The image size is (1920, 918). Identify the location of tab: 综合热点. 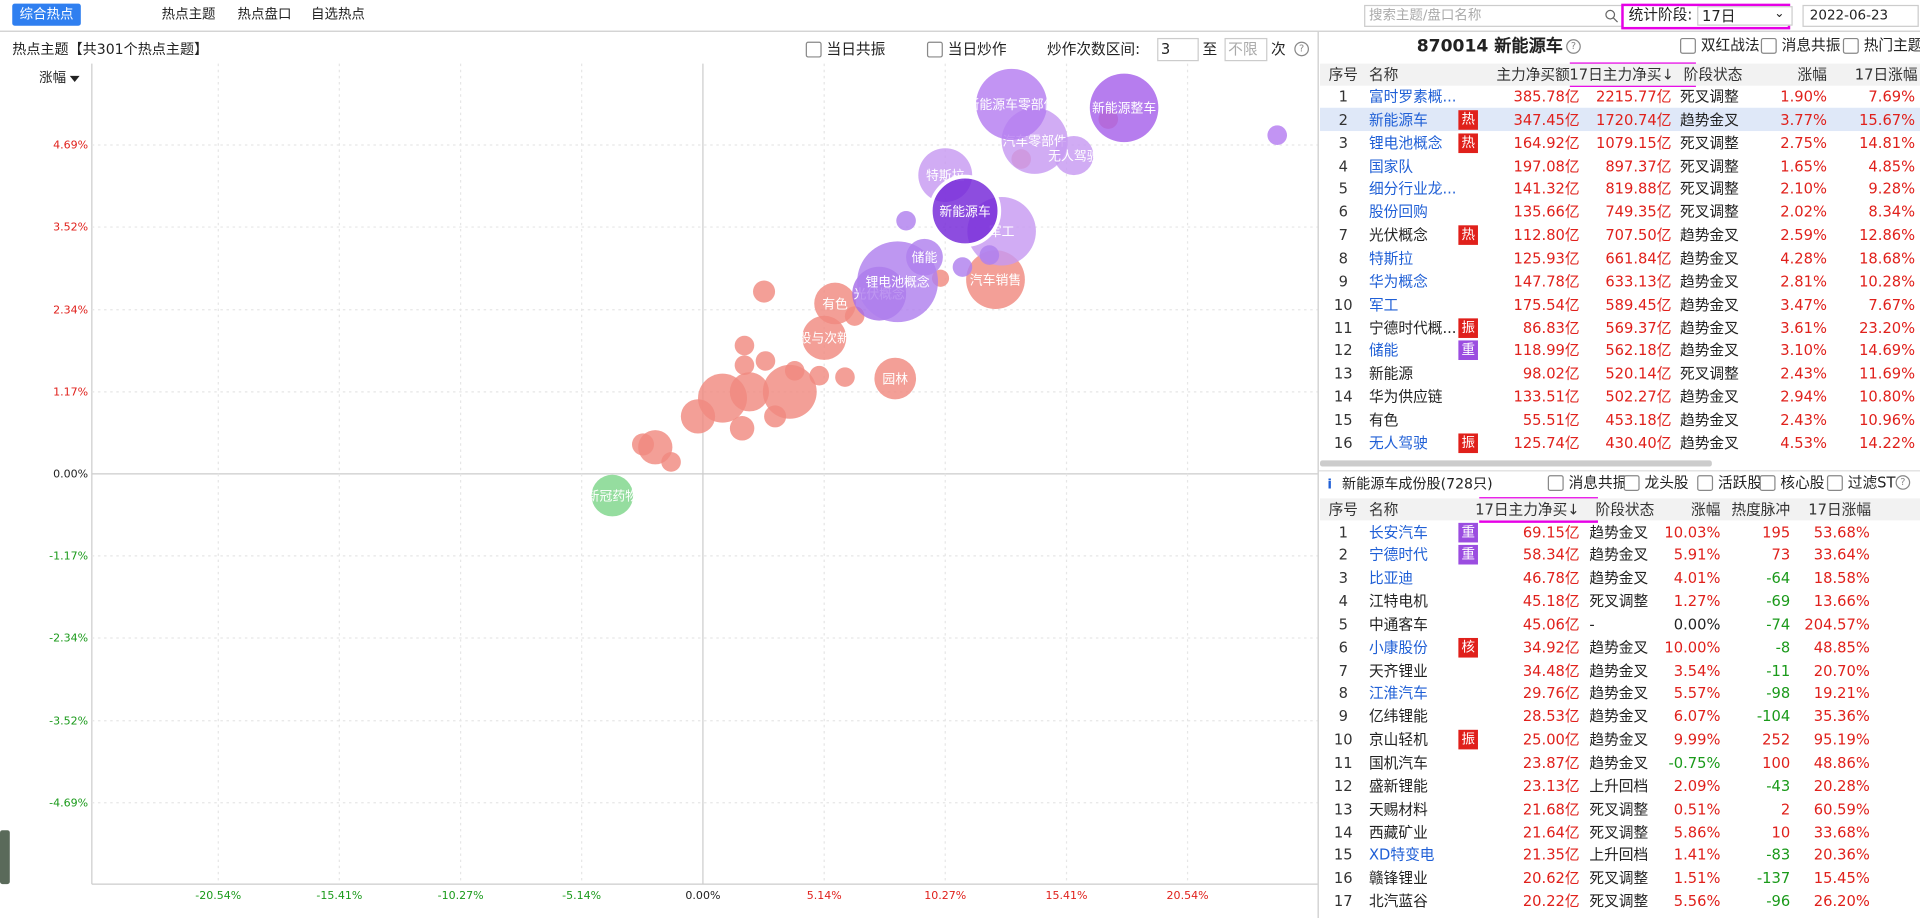
(46, 14).